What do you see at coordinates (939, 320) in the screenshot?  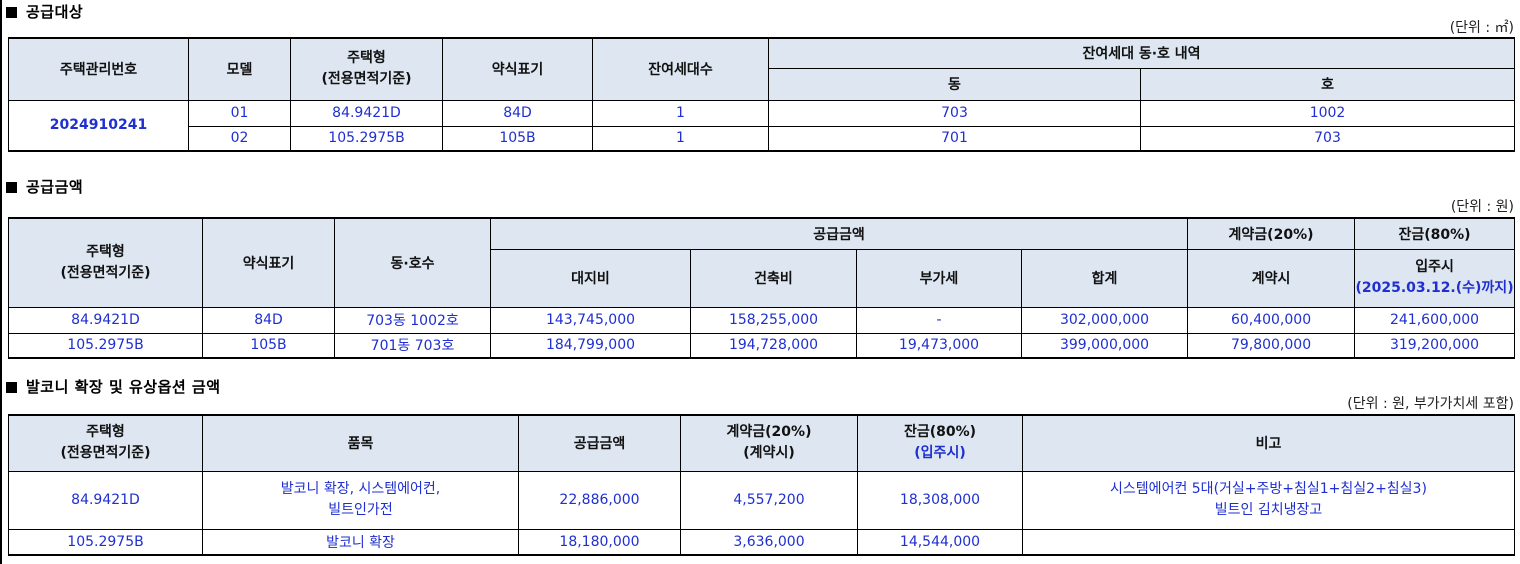 I see `cell-vat: -` at bounding box center [939, 320].